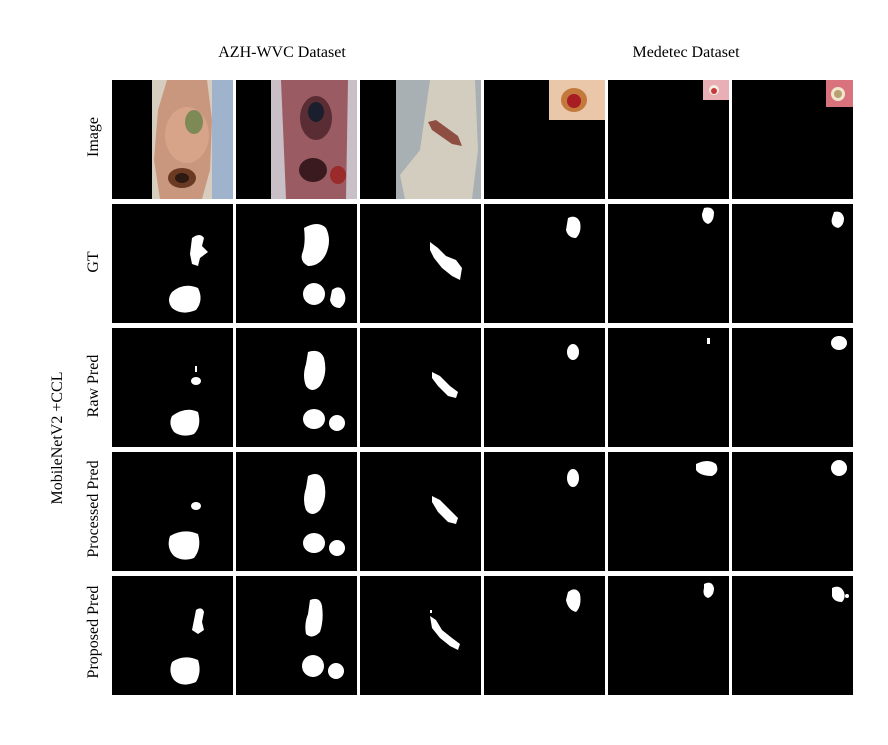  What do you see at coordinates (93, 386) in the screenshot?
I see `row-label-raw-pred: Raw Pred` at bounding box center [93, 386].